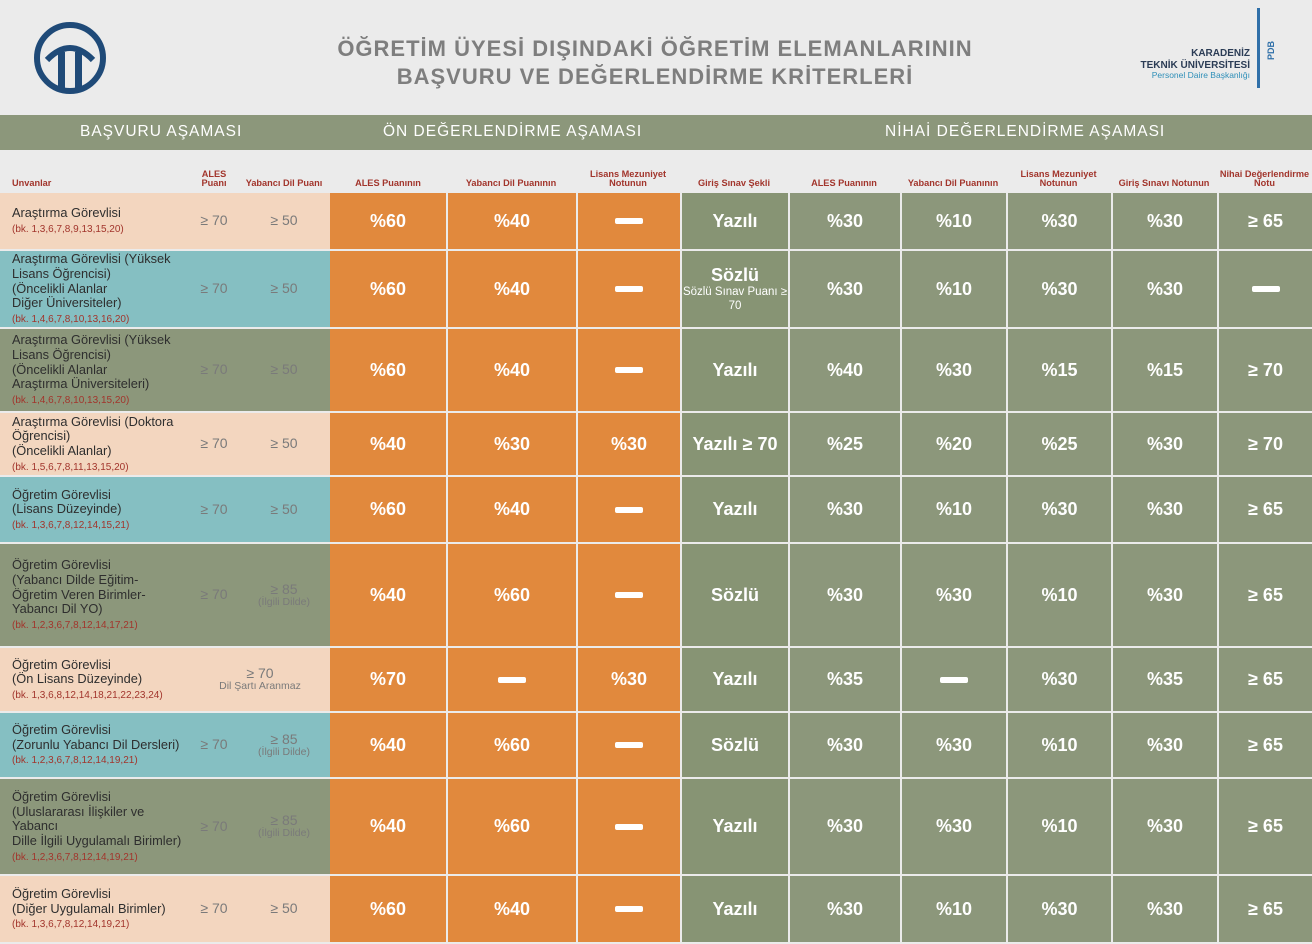 This screenshot has width=1312, height=944. I want to click on on-ales-value: %60, so click(388, 509).